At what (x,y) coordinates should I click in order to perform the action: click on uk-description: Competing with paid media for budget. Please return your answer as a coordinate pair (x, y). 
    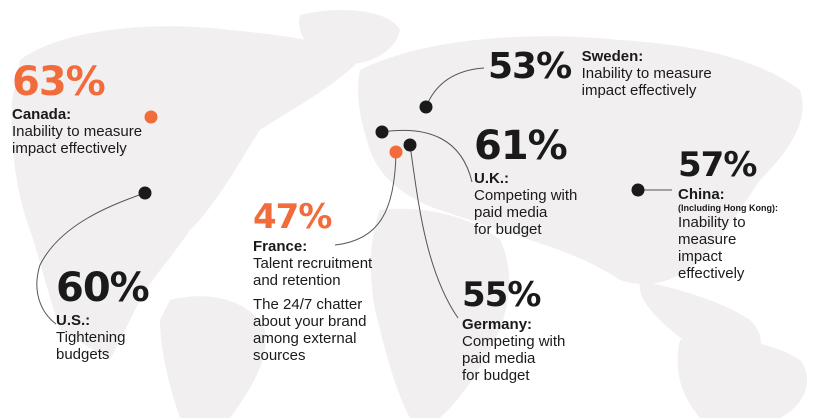
    Looking at the image, I should click on (525, 212).